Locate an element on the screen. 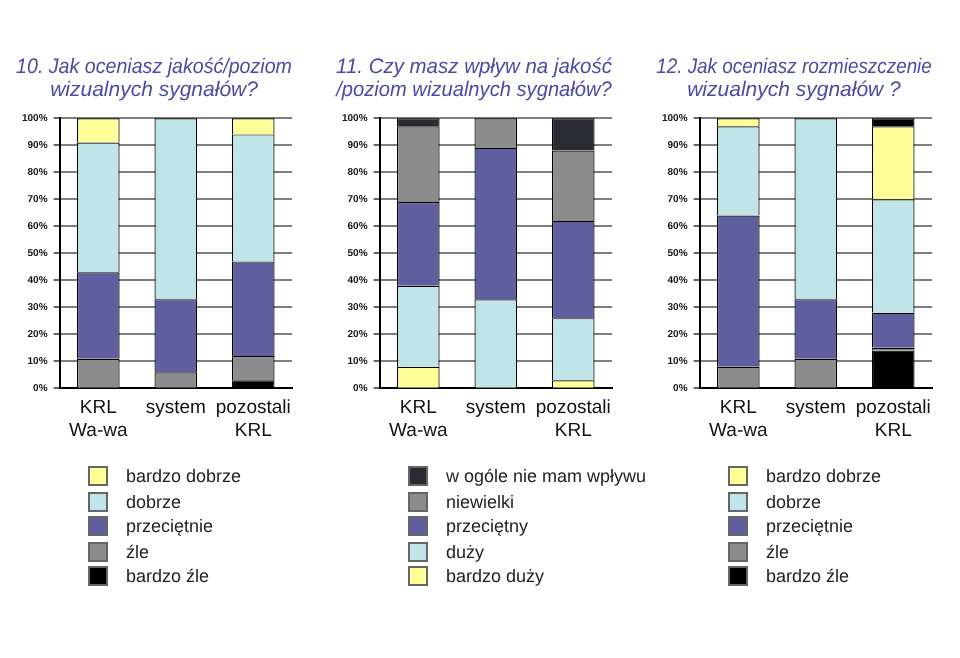  legend-label: przeciętny is located at coordinates (487, 526).